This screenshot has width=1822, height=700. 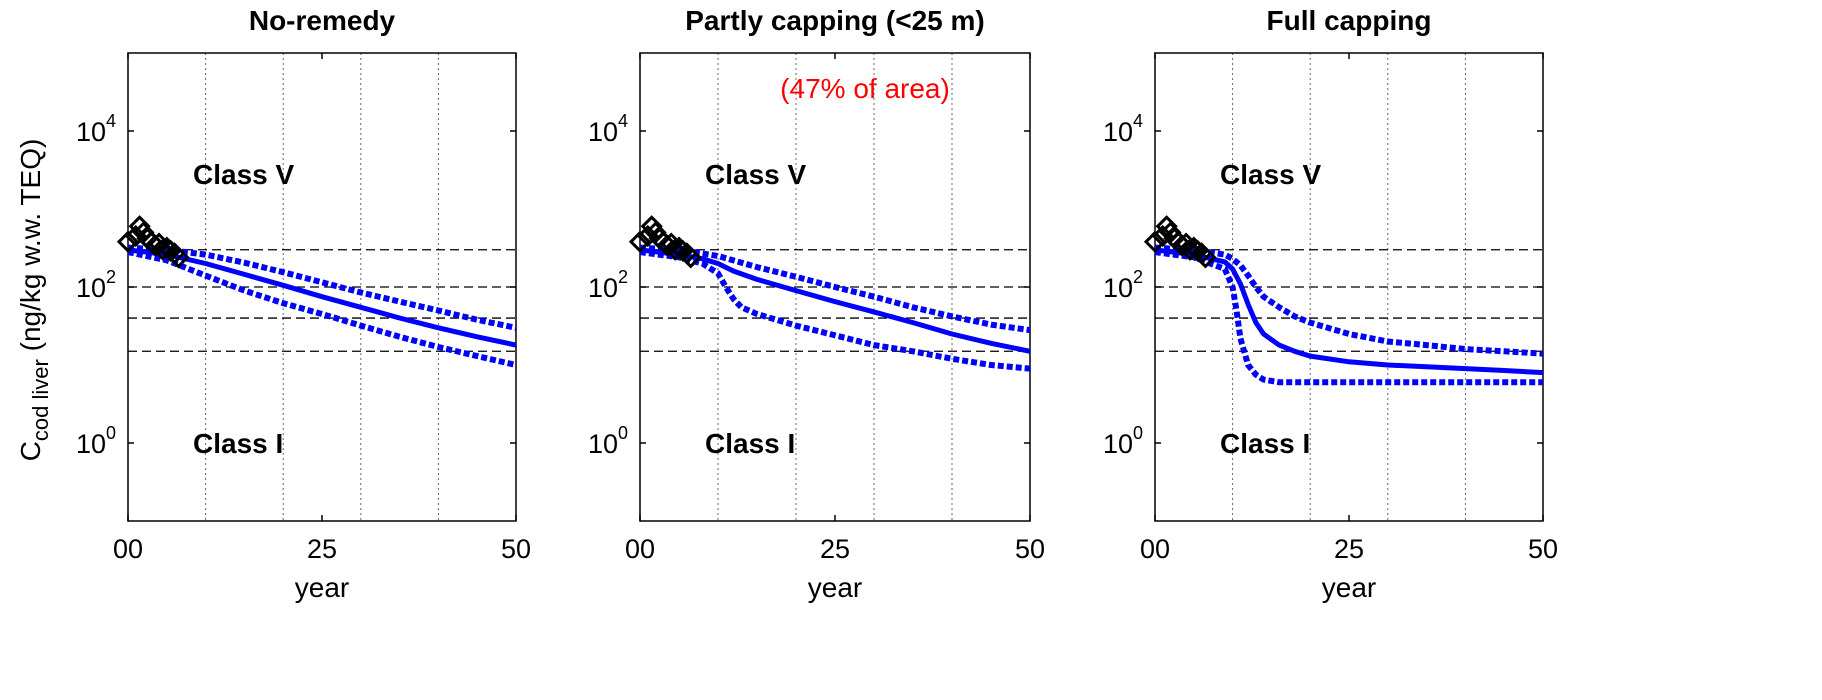 I want to click on svg-text: Ccod liver (ng/kg w.w. TEQ), so click(x=34, y=300).